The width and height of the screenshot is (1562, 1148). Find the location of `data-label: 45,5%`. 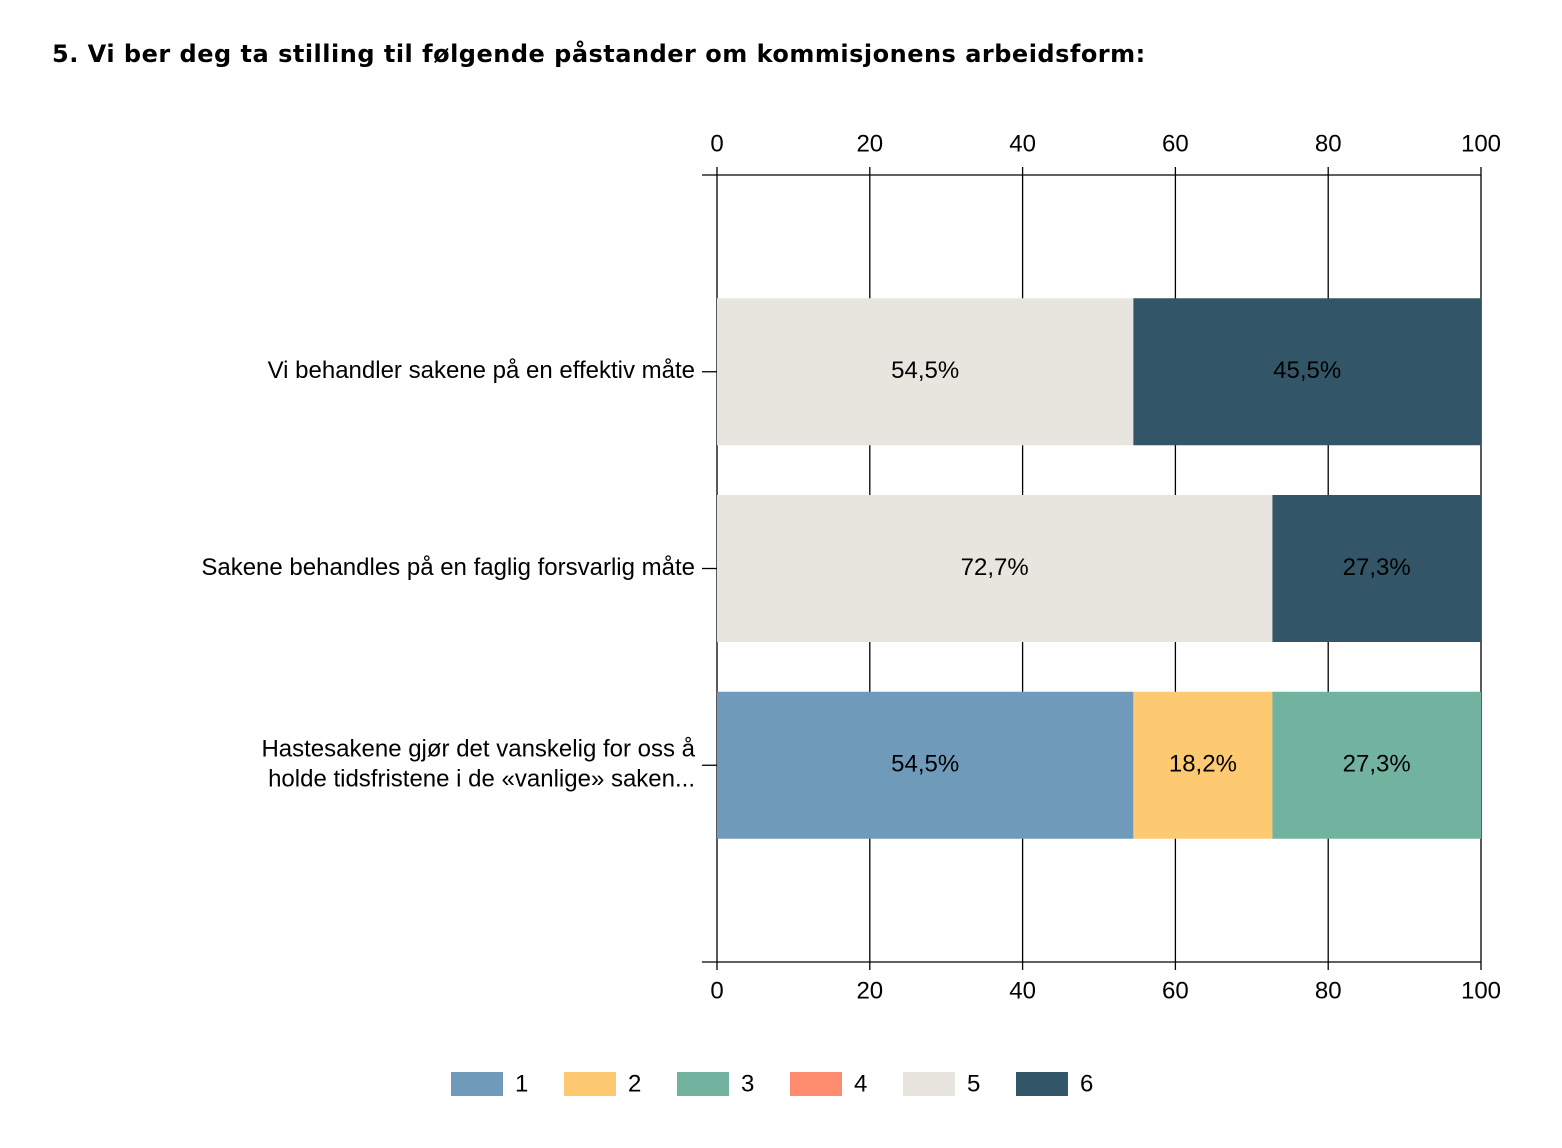

data-label: 45,5% is located at coordinates (1307, 370).